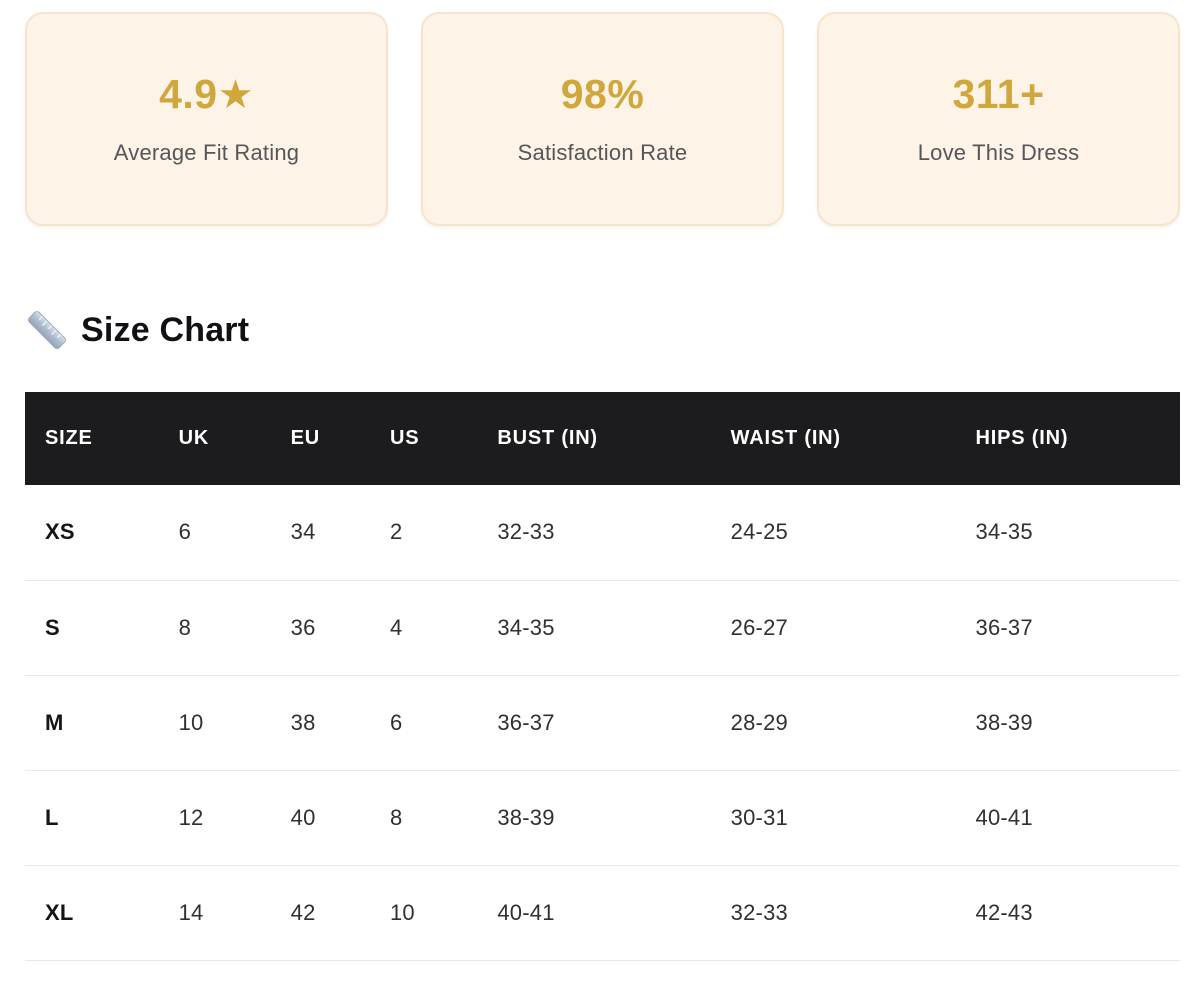  Describe the element at coordinates (234, 533) in the screenshot. I see `uk-cell: 6` at that location.